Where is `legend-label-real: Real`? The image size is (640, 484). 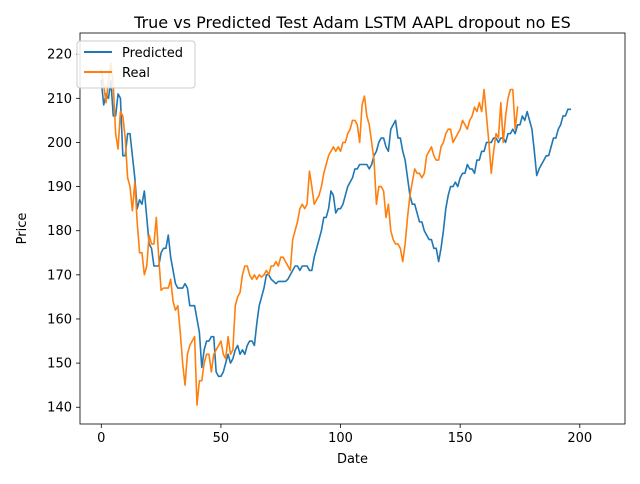
legend-label-real: Real is located at coordinates (136, 73).